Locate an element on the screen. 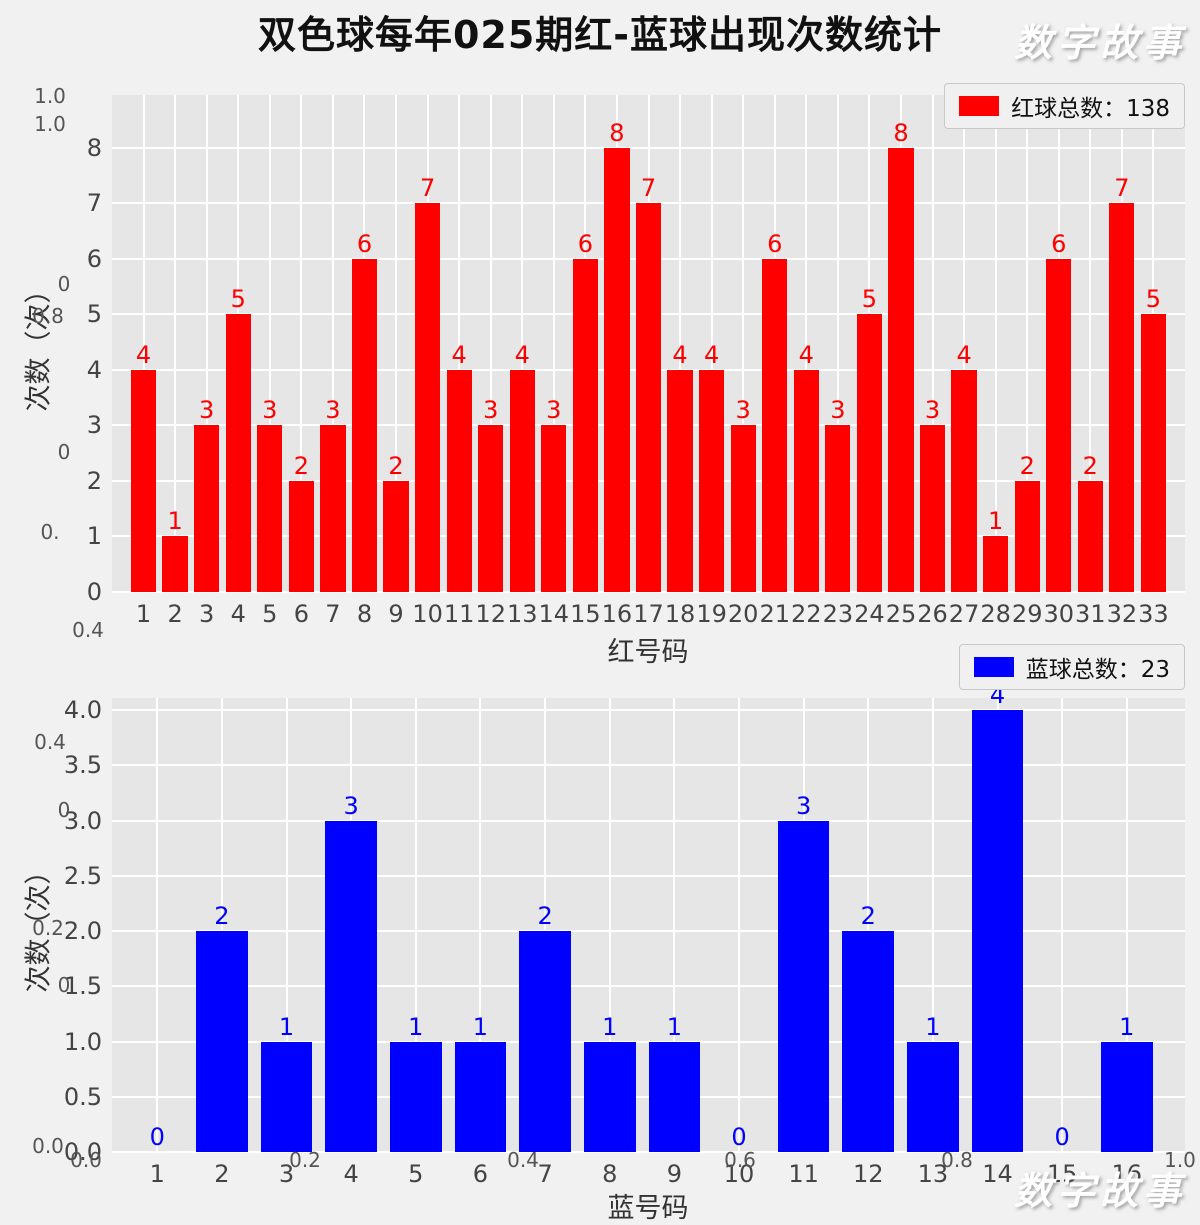 The height and width of the screenshot is (1225, 1200). y-tick-label: 0.0 is located at coordinates (82, 1152).